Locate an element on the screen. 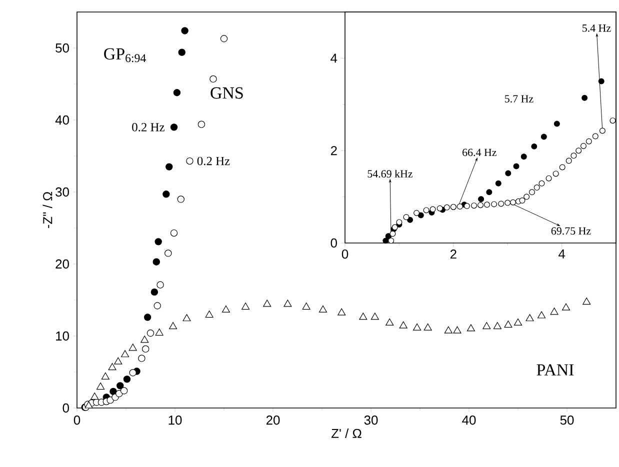  y-tick-label: 4 is located at coordinates (334, 58).